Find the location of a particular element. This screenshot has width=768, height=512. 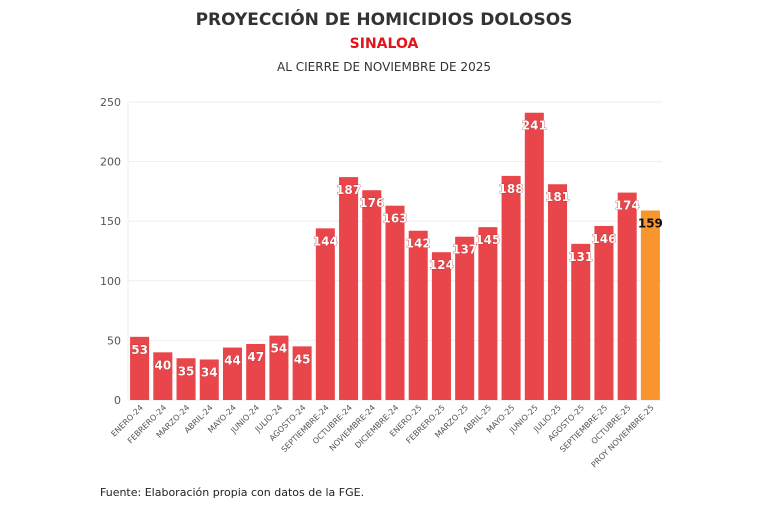

data-label: 34 is located at coordinates (209, 372).